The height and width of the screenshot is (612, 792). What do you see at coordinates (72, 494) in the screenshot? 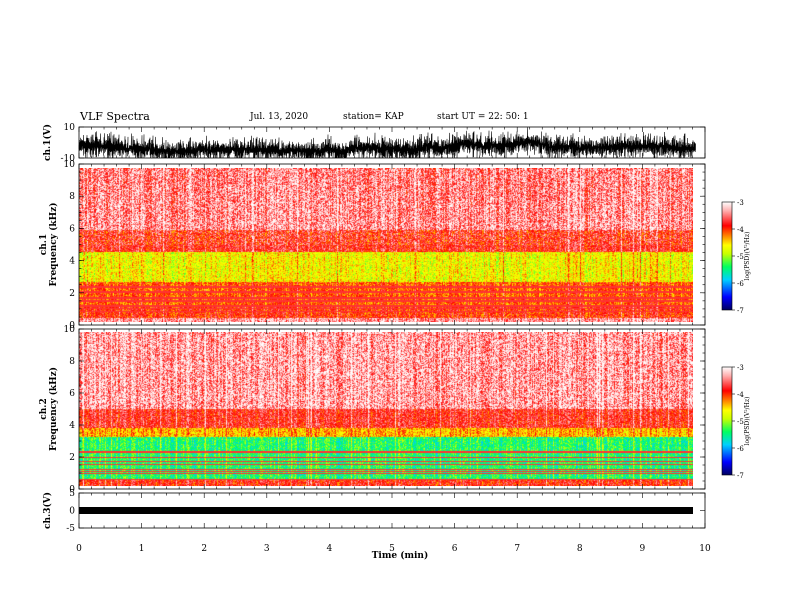
I see `y-tick-label: 5` at bounding box center [72, 494].